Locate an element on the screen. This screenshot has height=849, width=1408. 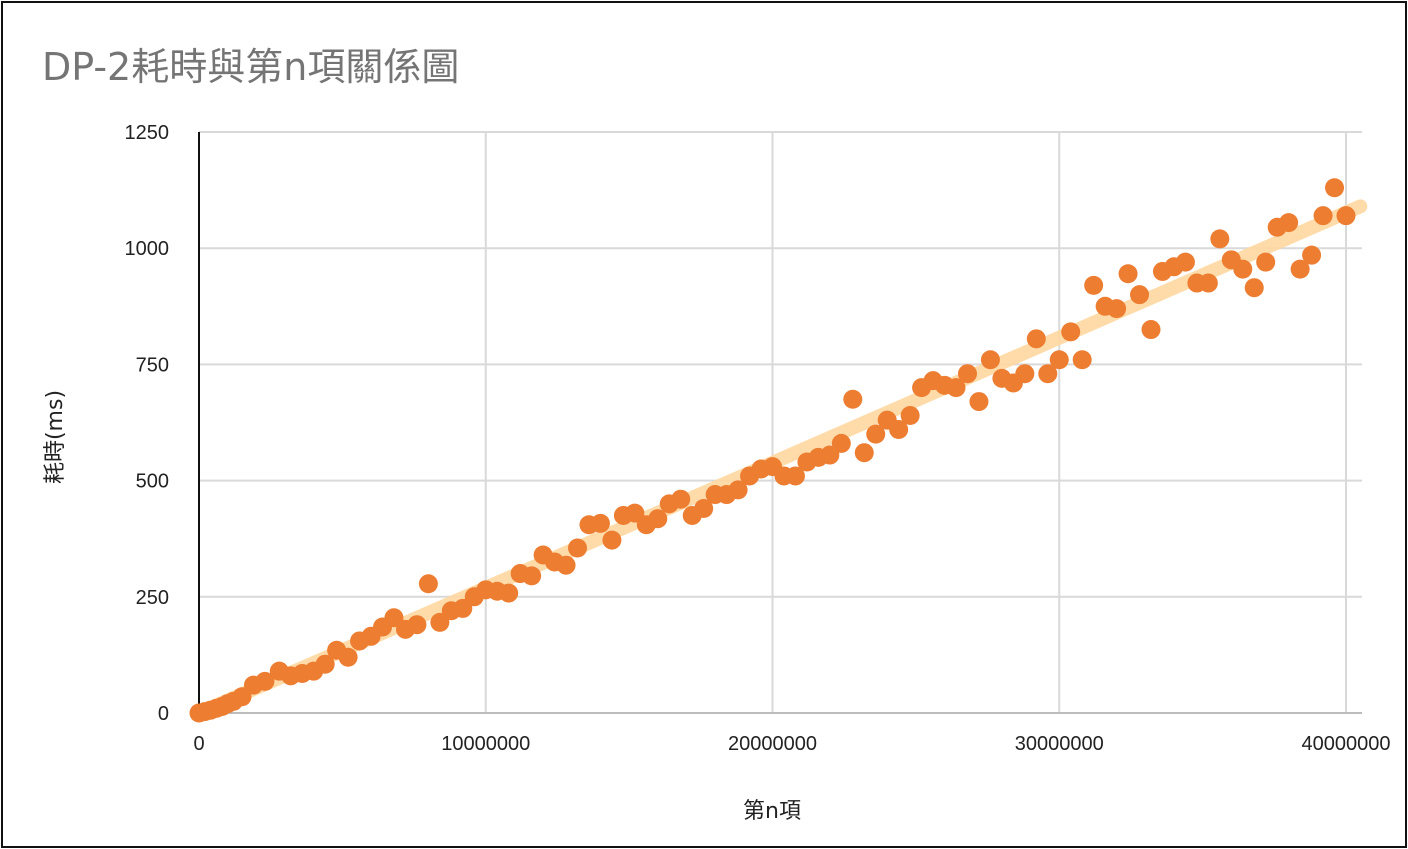
y-tick-label: 250 is located at coordinates (152, 598).